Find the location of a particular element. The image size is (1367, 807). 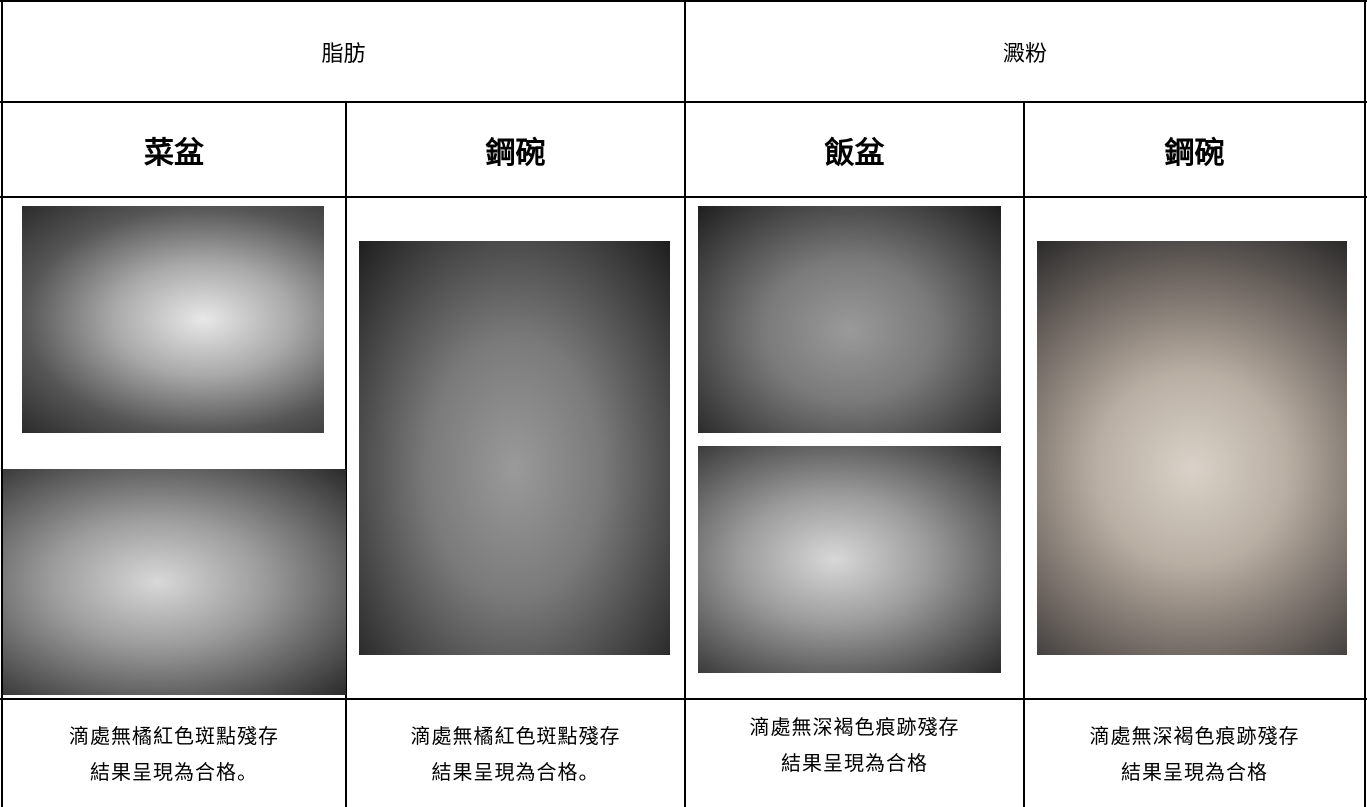

subheader-cell: 飯盆 is located at coordinates (854, 153).